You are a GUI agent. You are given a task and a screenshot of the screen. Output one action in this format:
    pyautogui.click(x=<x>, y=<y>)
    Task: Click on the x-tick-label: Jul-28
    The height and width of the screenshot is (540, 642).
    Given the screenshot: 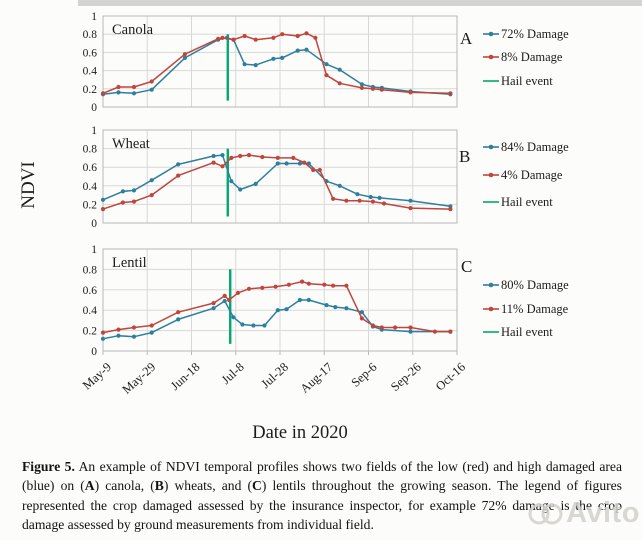 What is the action you would take?
    pyautogui.click(x=274, y=375)
    